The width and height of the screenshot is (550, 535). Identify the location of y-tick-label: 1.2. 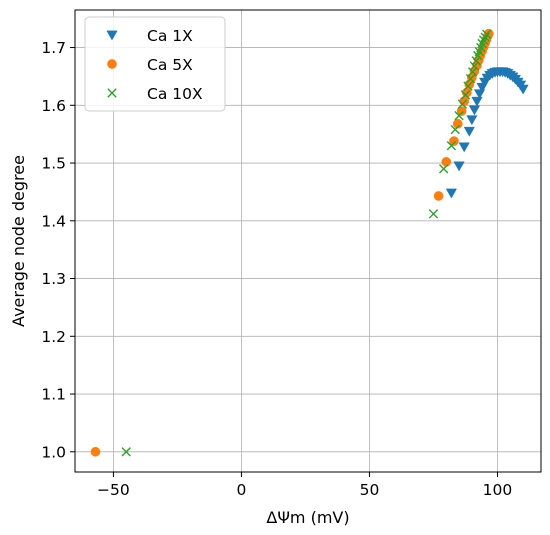
(53, 337).